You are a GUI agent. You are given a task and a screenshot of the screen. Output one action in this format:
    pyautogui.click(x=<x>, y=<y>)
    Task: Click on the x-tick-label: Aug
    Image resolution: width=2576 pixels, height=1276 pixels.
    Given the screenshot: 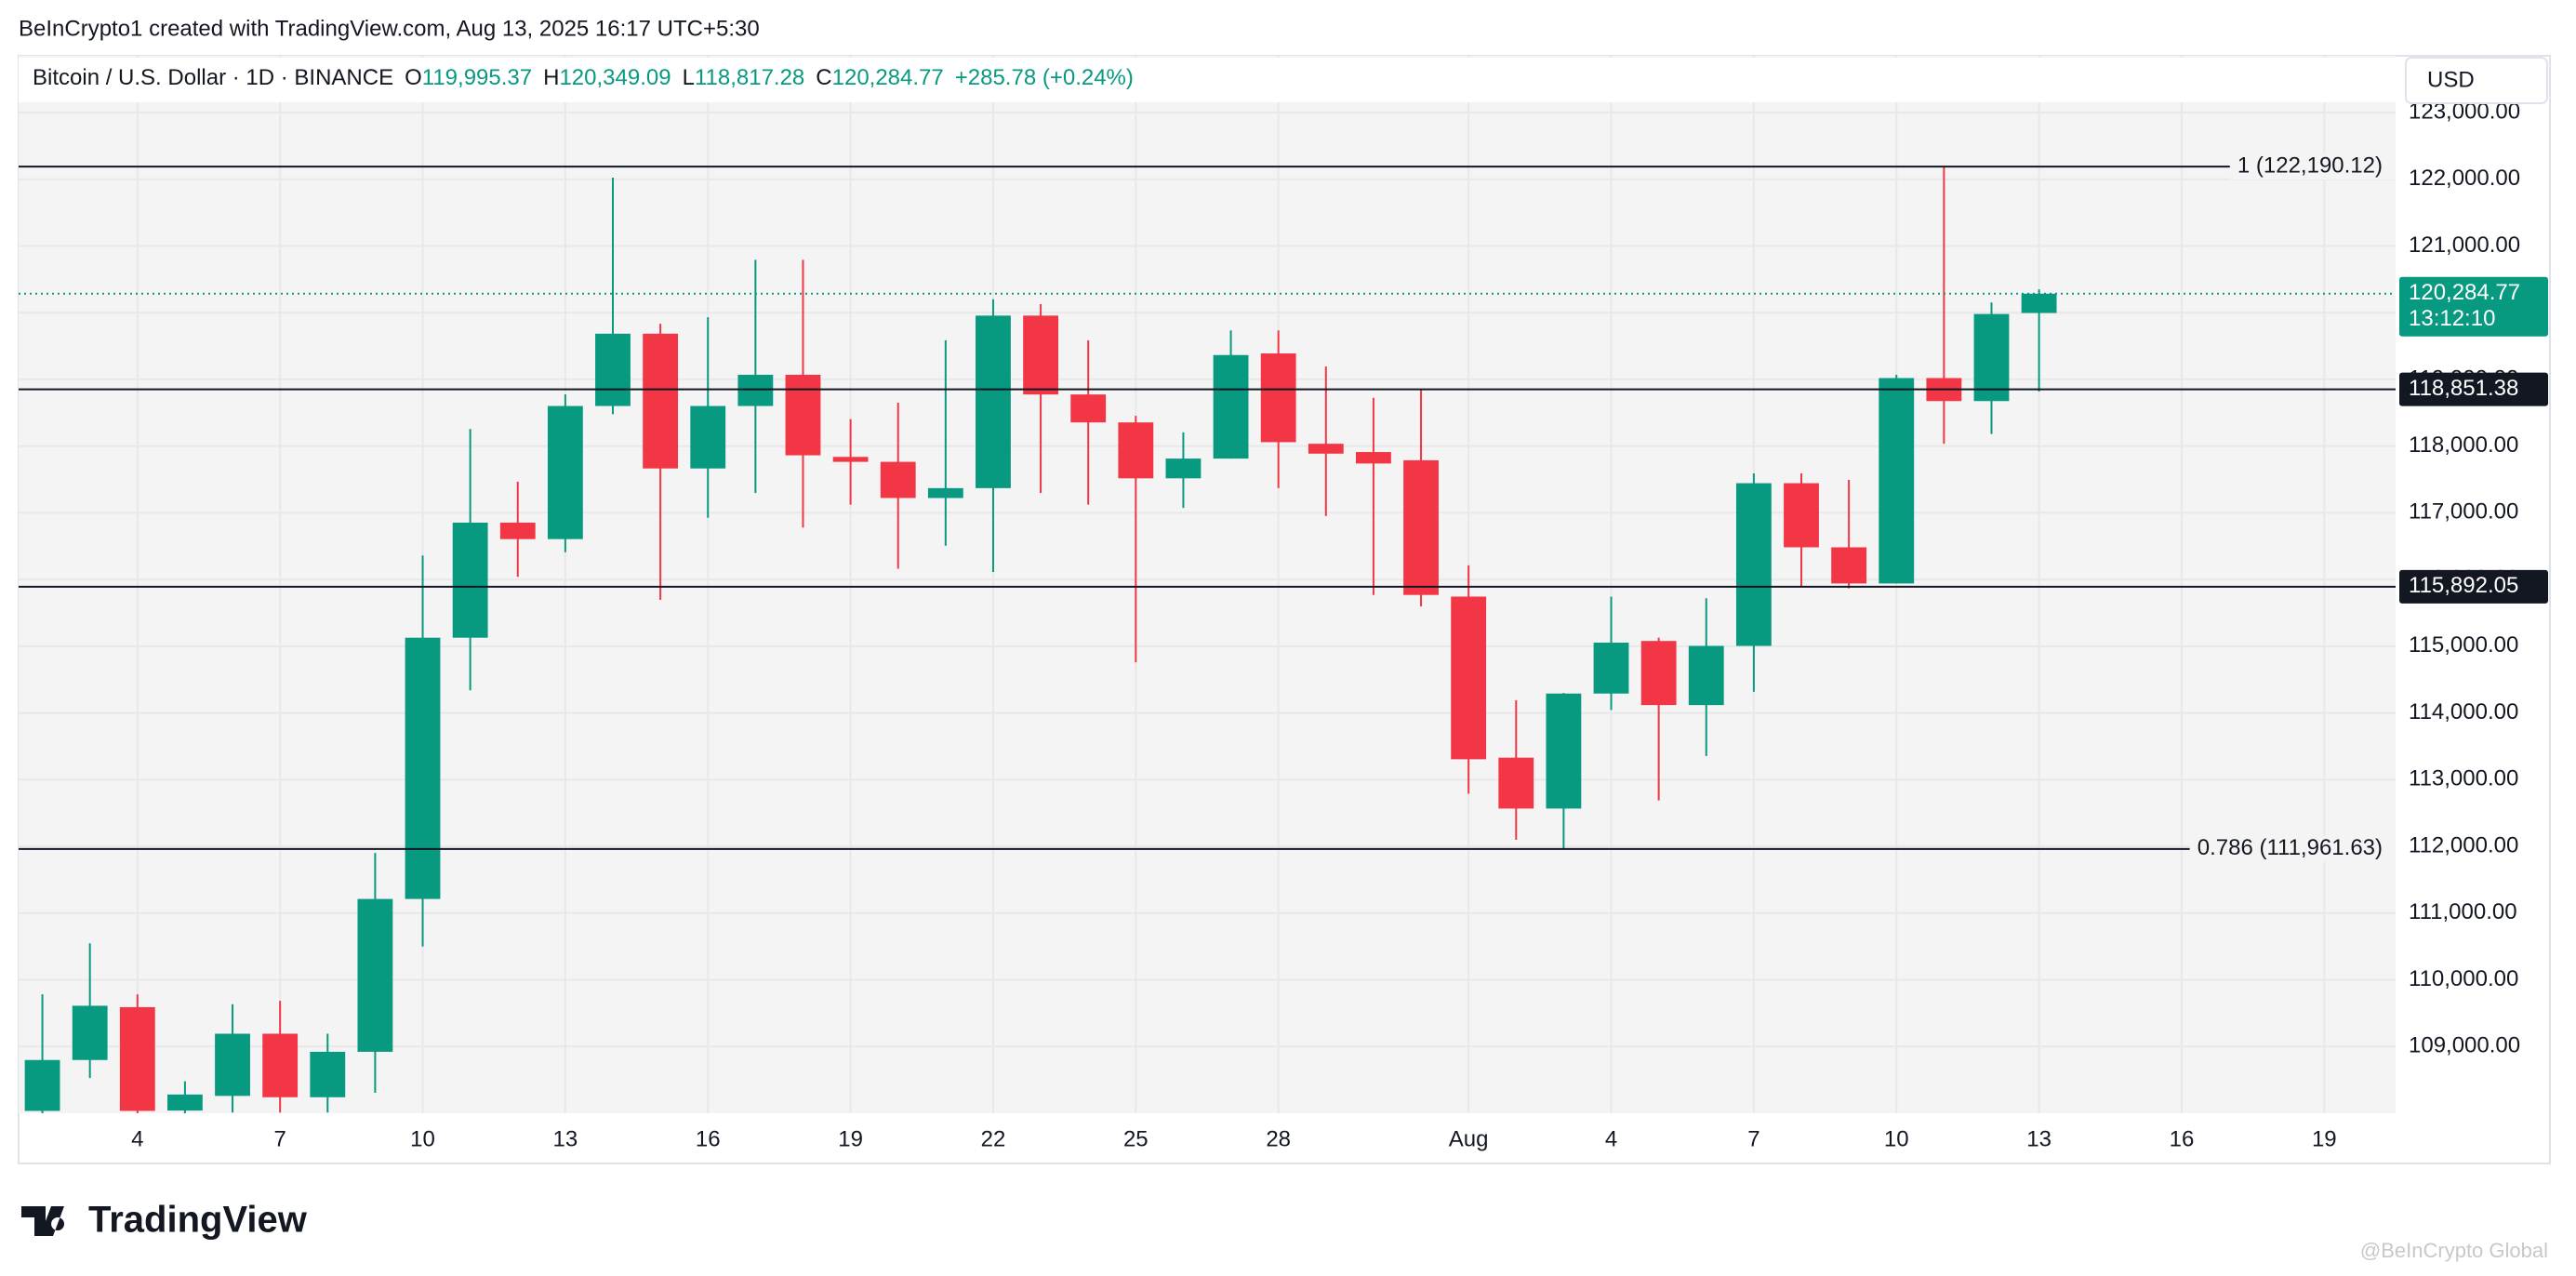 What is the action you would take?
    pyautogui.click(x=1469, y=1138)
    